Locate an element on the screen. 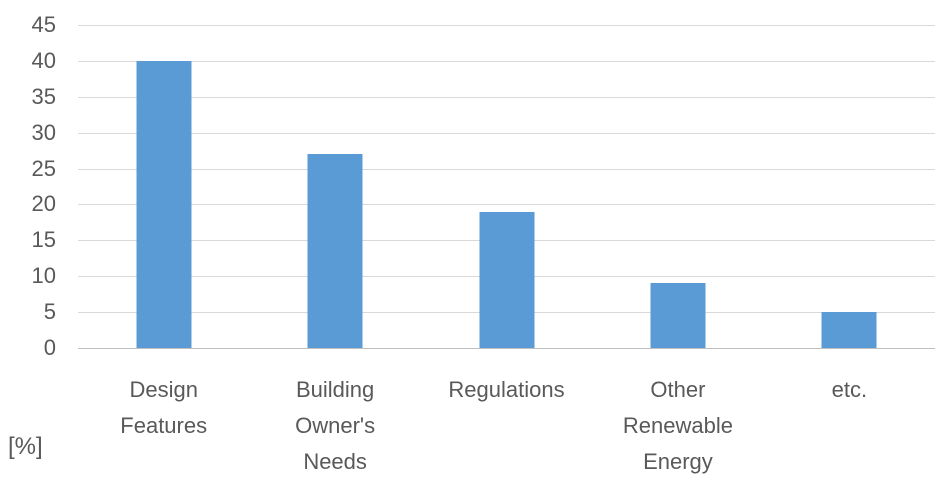 The width and height of the screenshot is (940, 494). y-tick-label-0: 0 is located at coordinates (49, 347).